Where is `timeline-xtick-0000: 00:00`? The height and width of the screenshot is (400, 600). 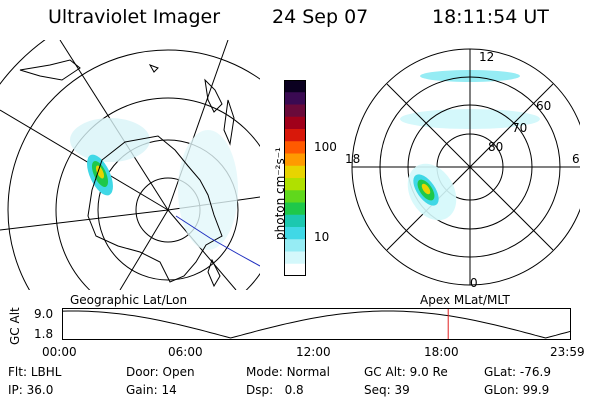
timeline-xtick-0000: 00:00 is located at coordinates (59, 352).